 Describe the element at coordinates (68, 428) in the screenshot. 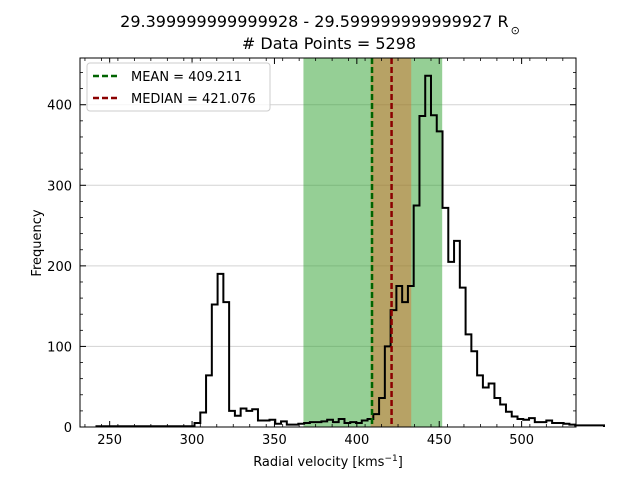

I see `y-tick-label-0: 0` at that location.